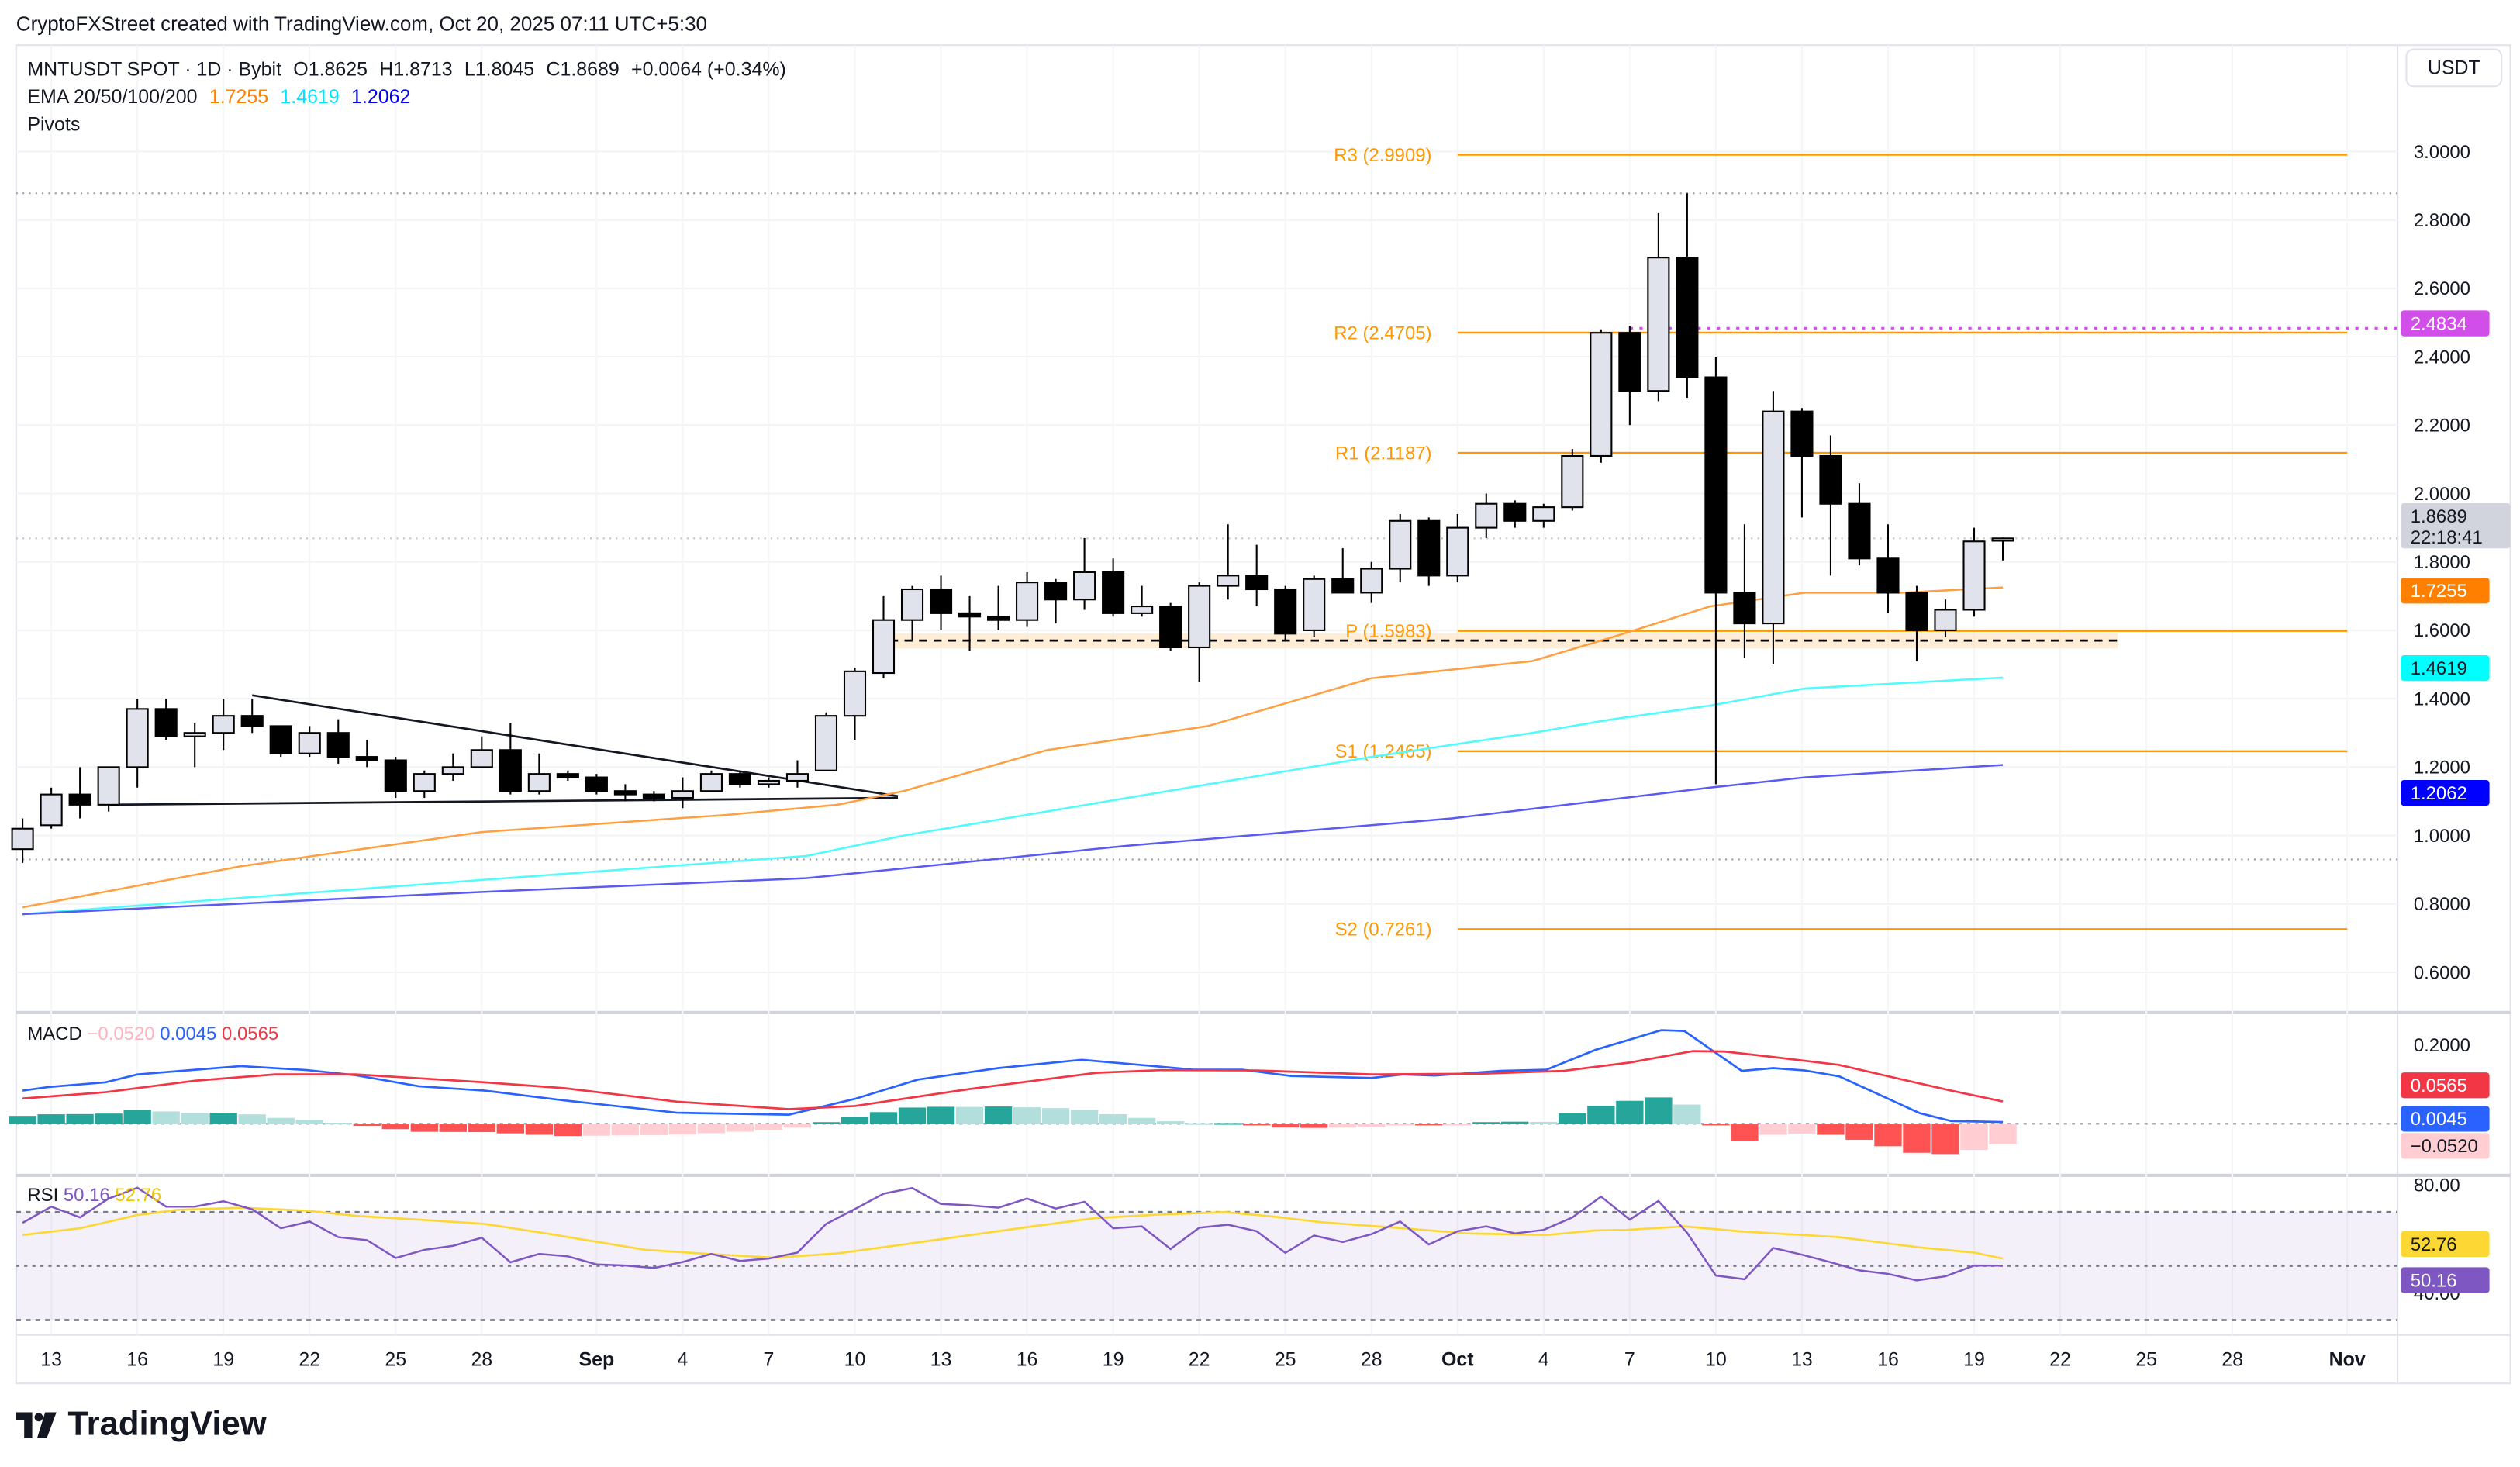 The image size is (2520, 1467). I want to click on rsi-ma-tag-bg, so click(2445, 1244).